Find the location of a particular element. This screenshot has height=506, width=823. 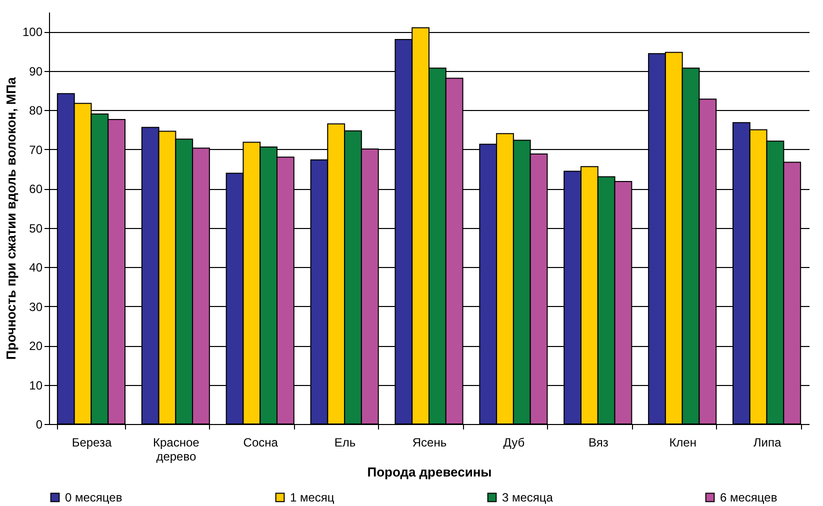

y-tick-label: 80 is located at coordinates (36, 111).